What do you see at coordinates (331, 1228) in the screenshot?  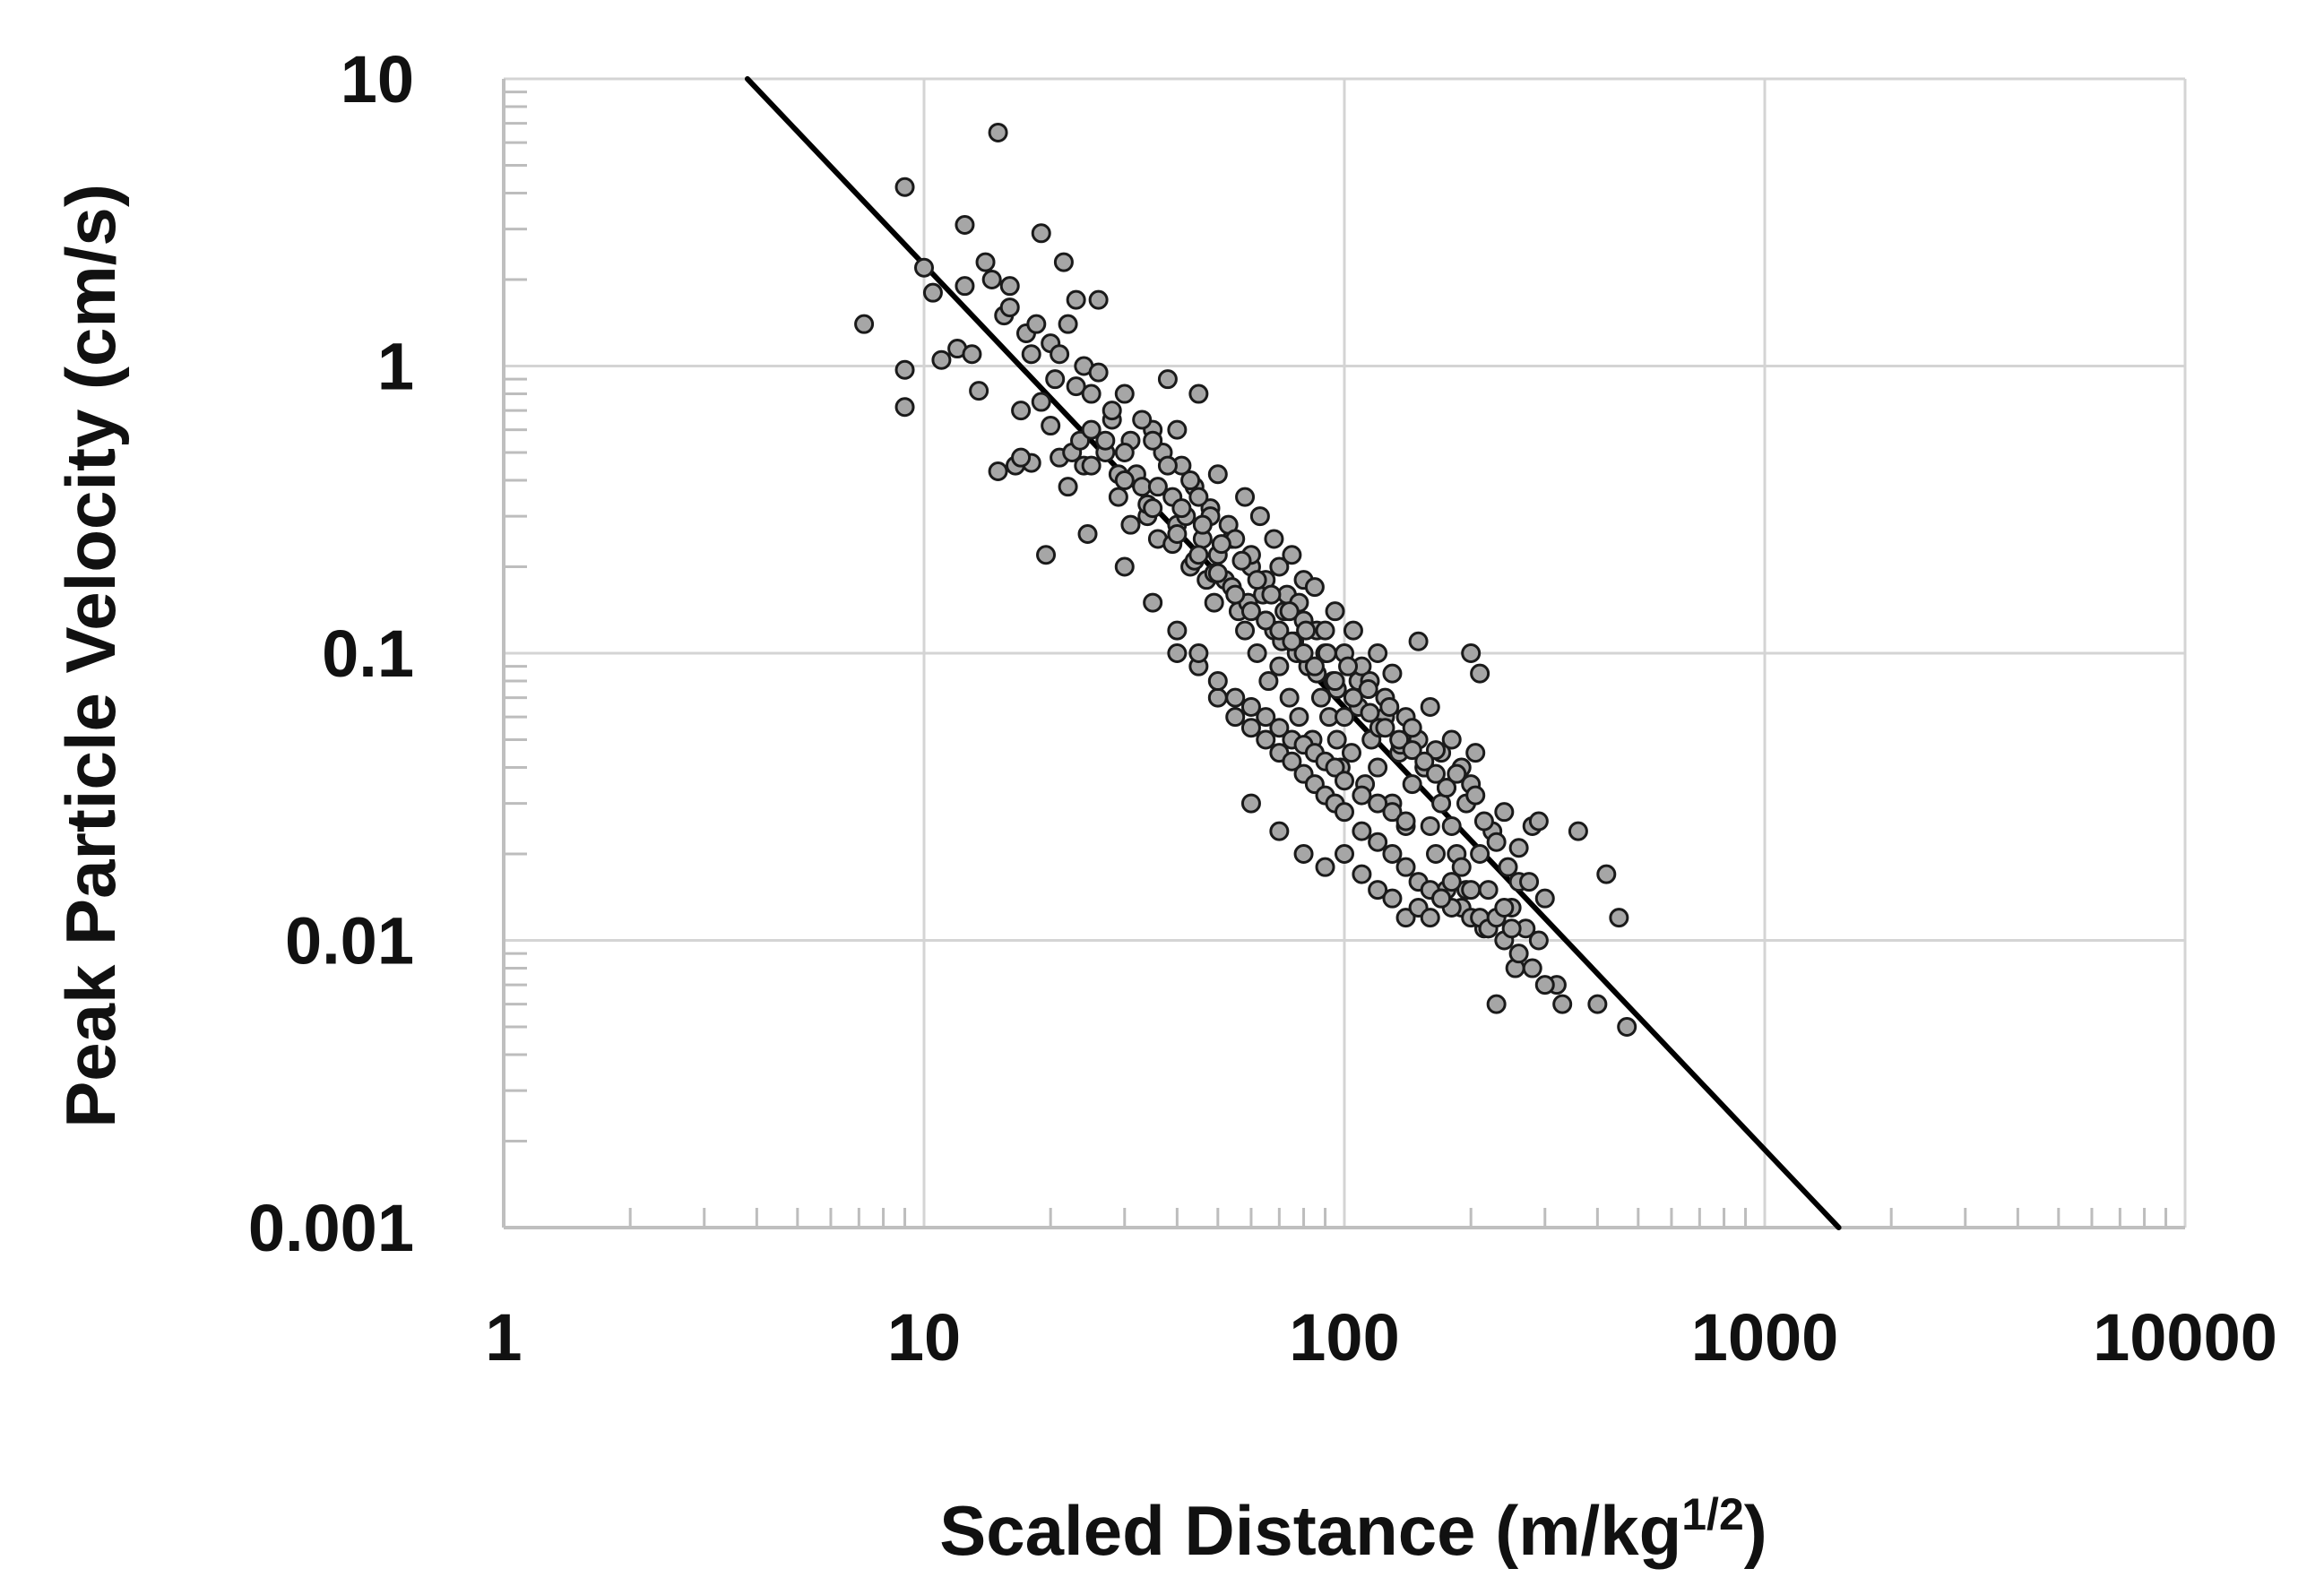 I see `y-tick-label: 0.001` at bounding box center [331, 1228].